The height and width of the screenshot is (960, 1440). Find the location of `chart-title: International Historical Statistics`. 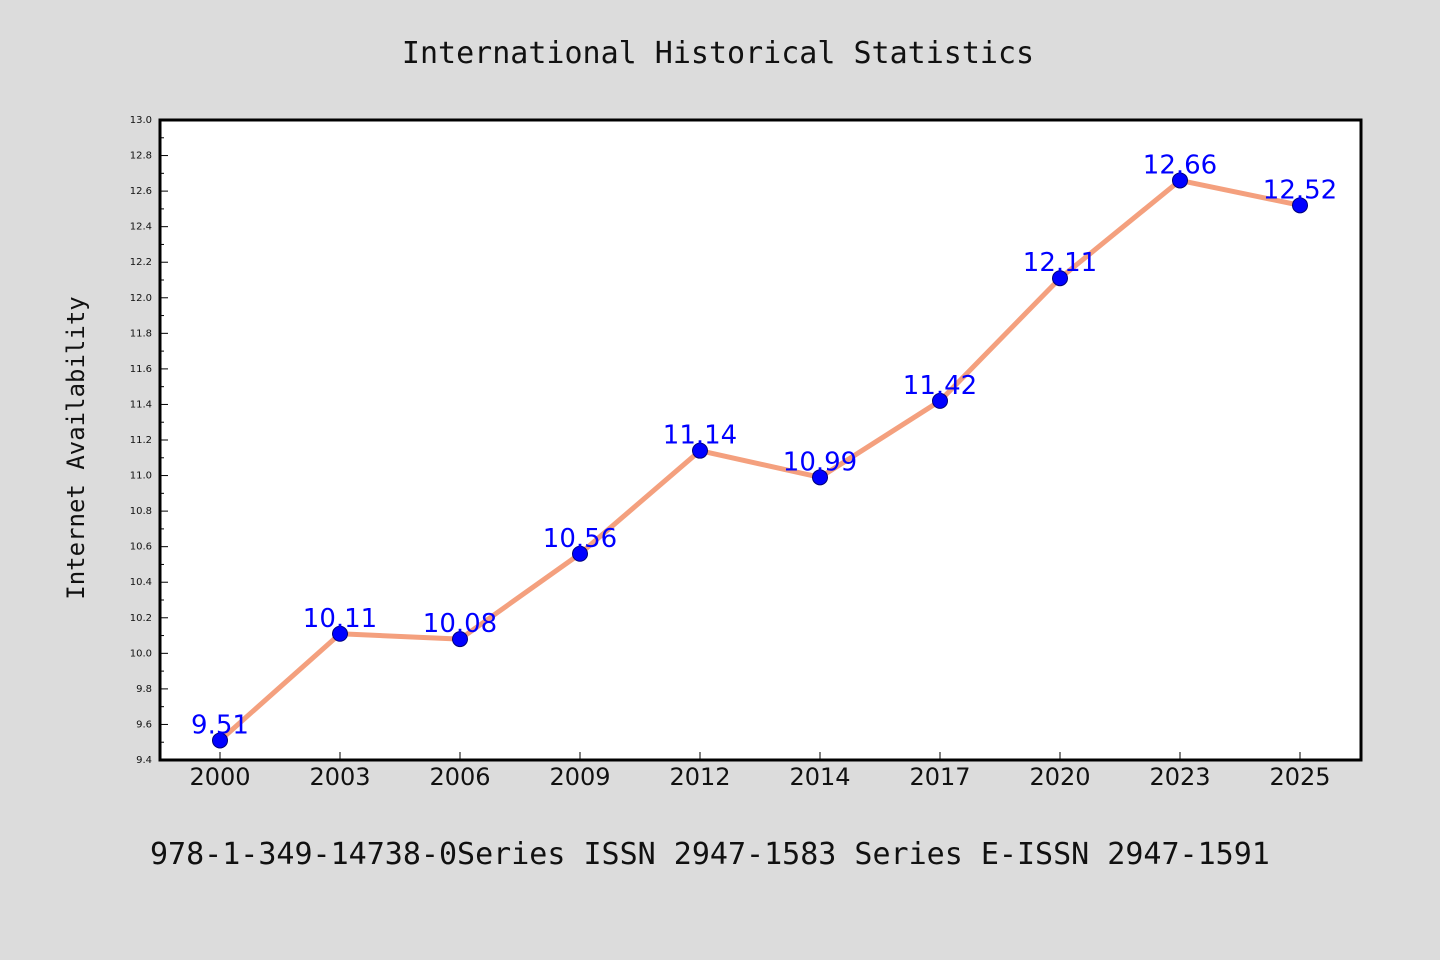

chart-title: International Historical Statistics is located at coordinates (718, 53).